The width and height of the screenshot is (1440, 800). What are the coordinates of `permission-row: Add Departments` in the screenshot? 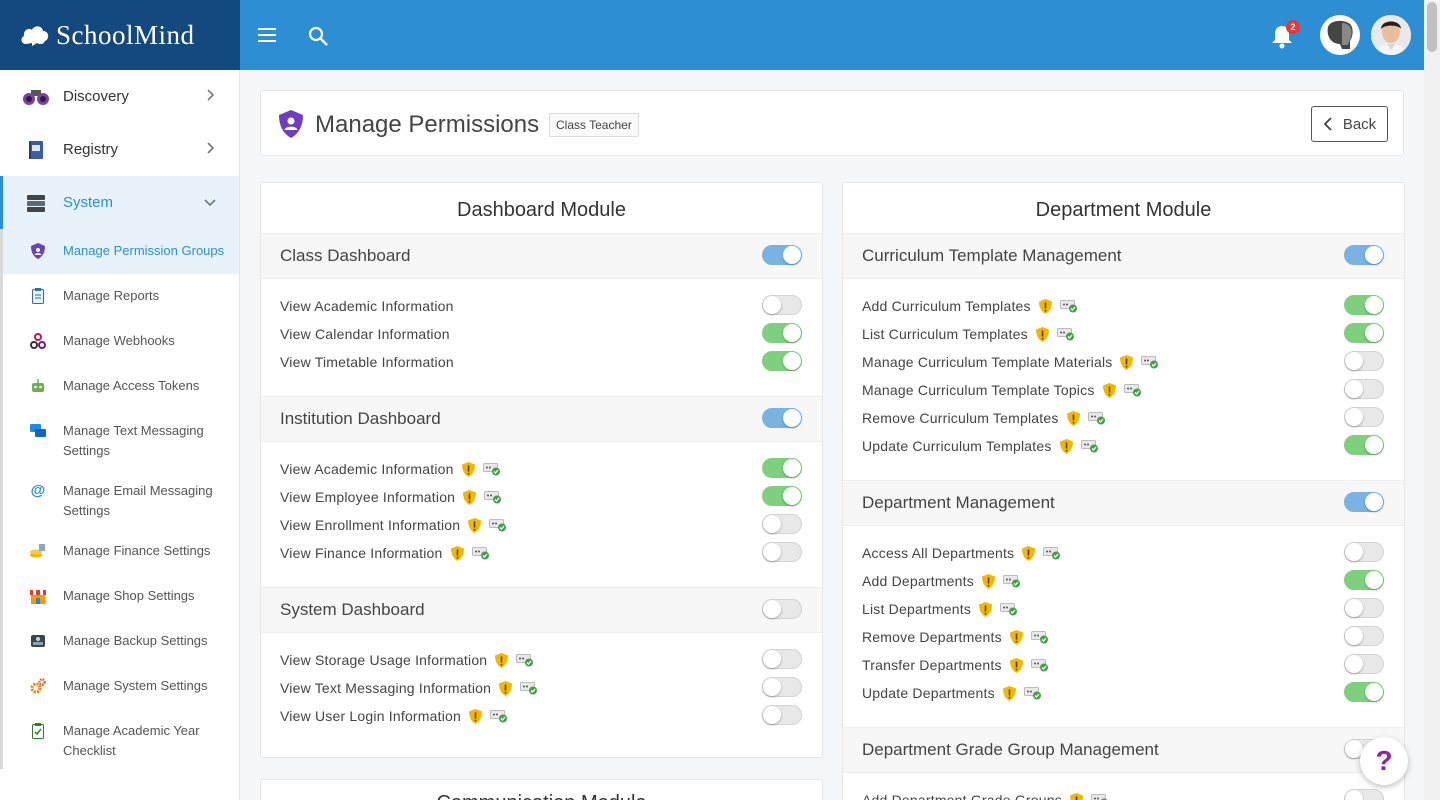 It's located at (1123, 581).